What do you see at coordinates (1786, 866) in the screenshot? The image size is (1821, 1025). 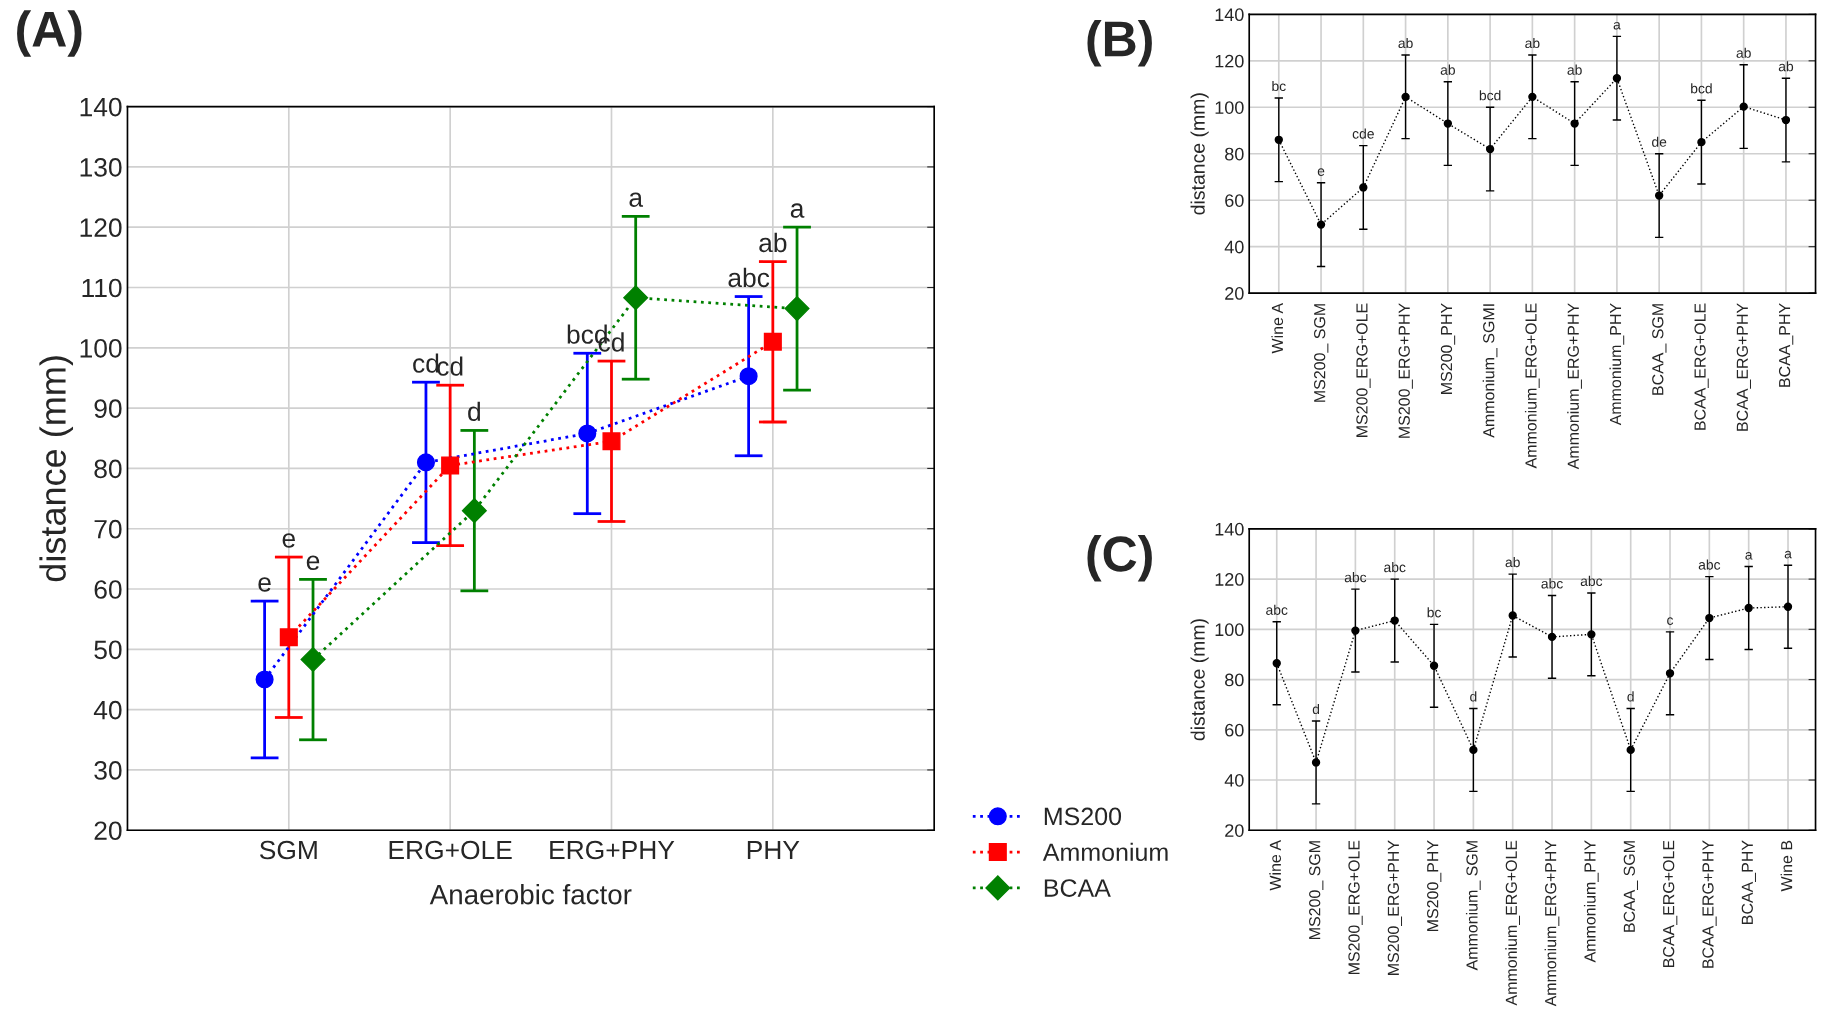 I see `x-tick-label: Wine B` at bounding box center [1786, 866].